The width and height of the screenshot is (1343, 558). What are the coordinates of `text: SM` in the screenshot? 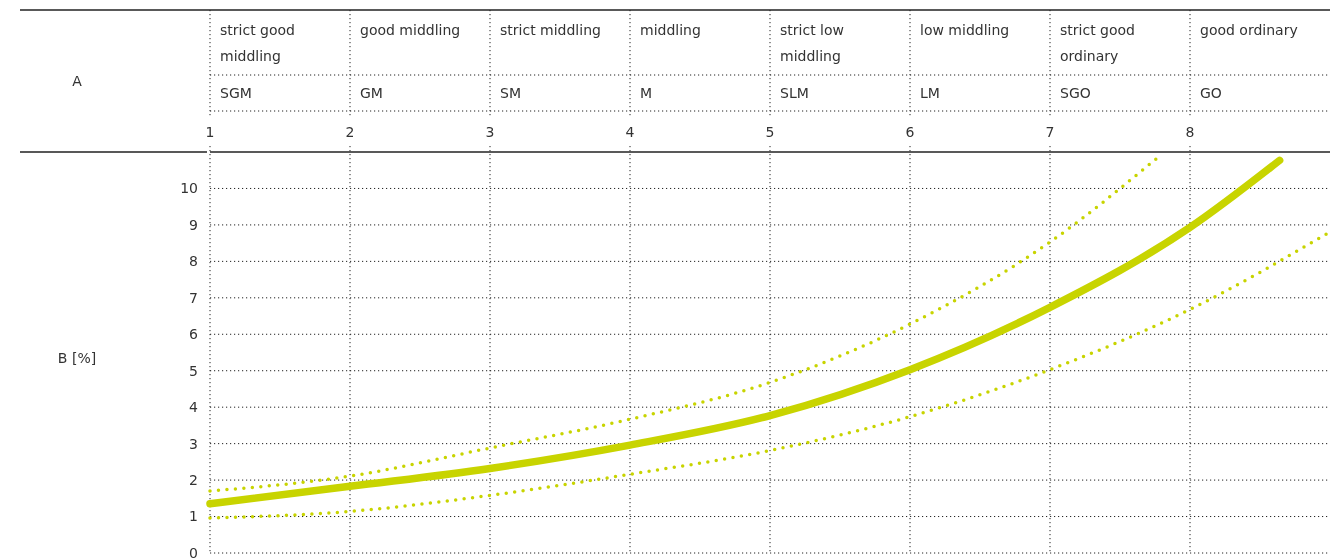 It's located at (510, 93).